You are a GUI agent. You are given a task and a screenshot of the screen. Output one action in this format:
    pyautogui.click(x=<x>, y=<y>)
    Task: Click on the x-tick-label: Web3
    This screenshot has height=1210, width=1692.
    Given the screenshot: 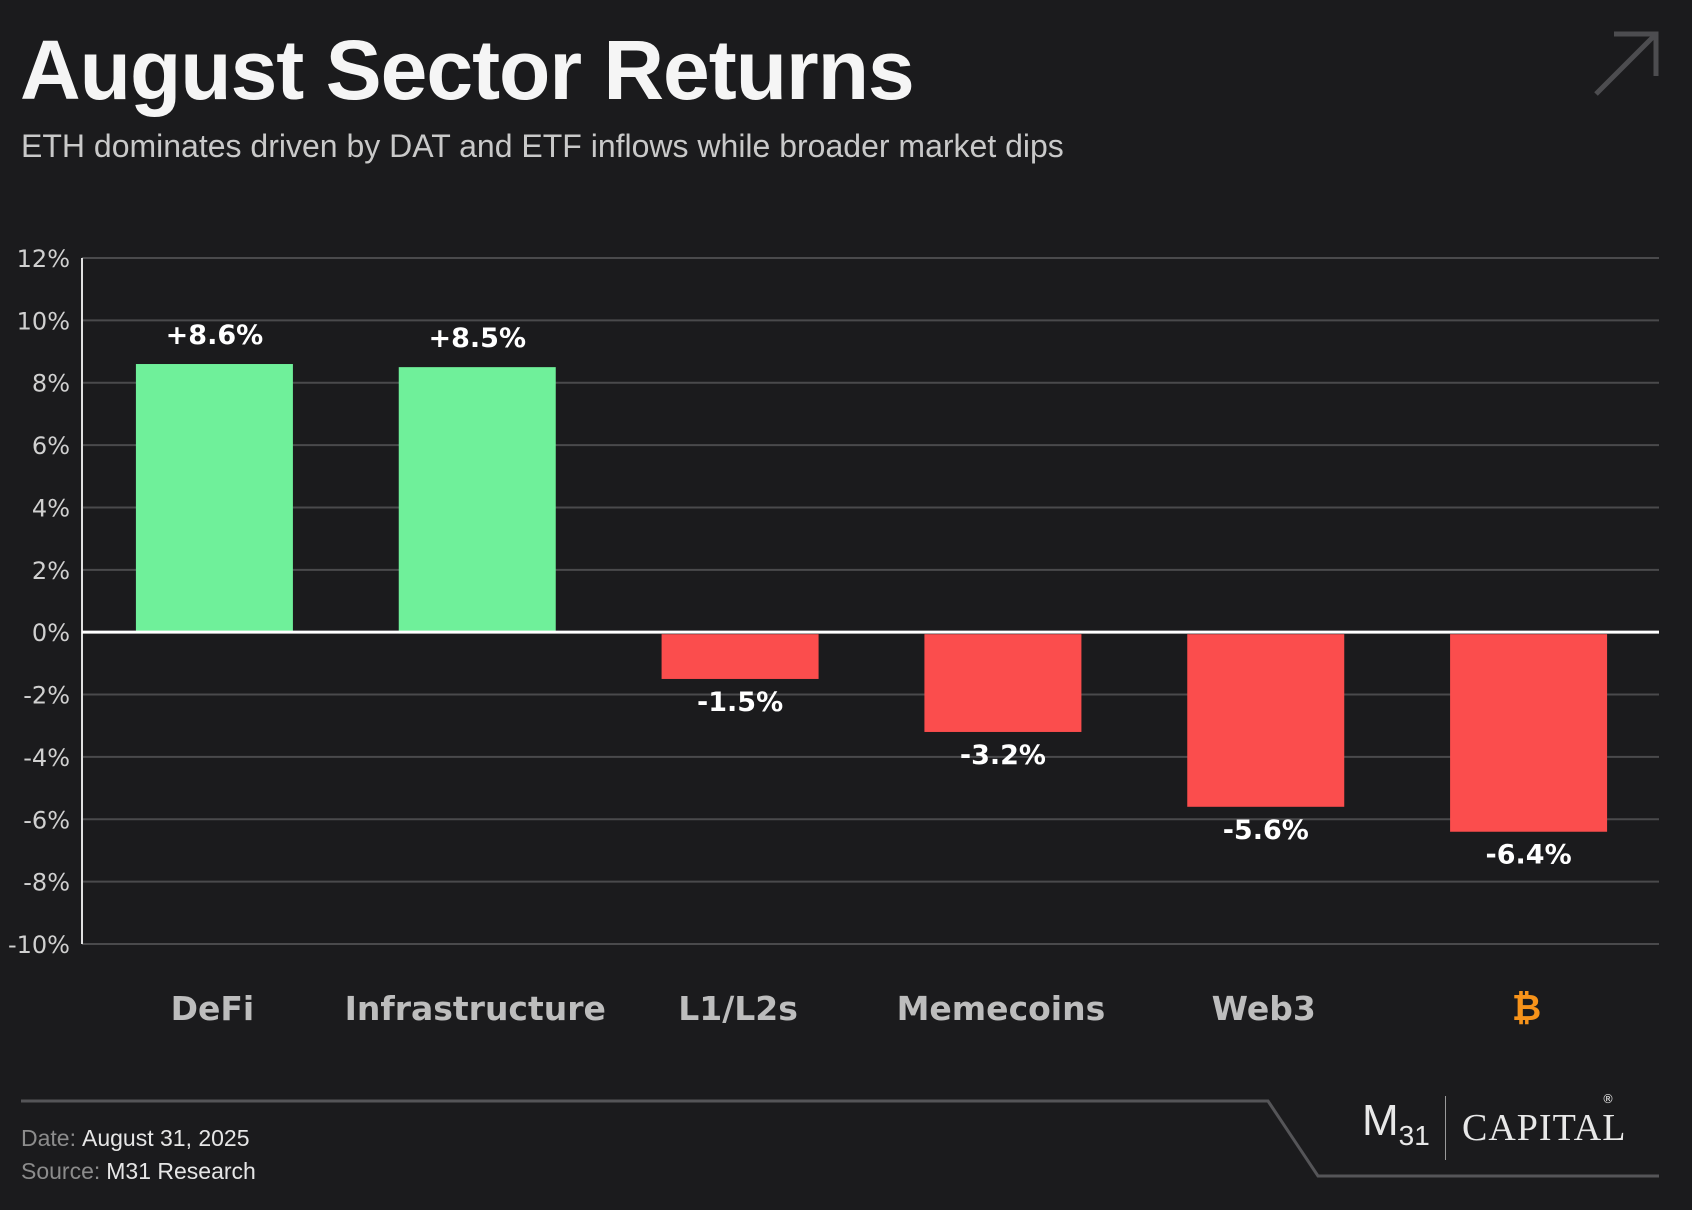 What is the action you would take?
    pyautogui.click(x=1264, y=1008)
    